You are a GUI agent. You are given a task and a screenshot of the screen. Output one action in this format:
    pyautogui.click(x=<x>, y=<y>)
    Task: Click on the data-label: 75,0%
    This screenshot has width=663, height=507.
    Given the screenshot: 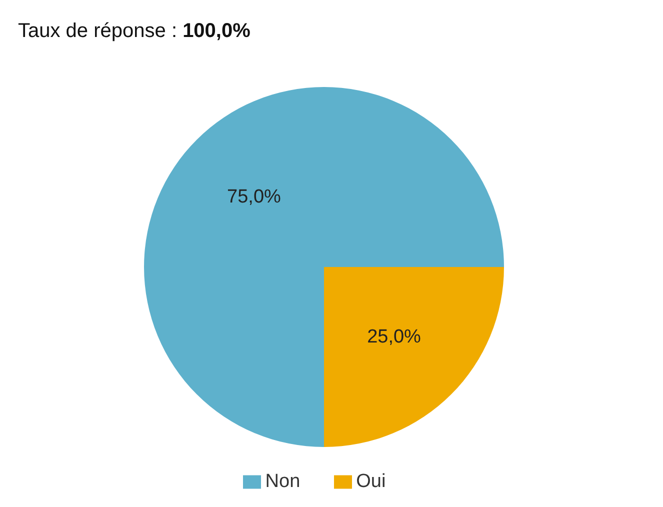 What is the action you would take?
    pyautogui.click(x=254, y=197)
    